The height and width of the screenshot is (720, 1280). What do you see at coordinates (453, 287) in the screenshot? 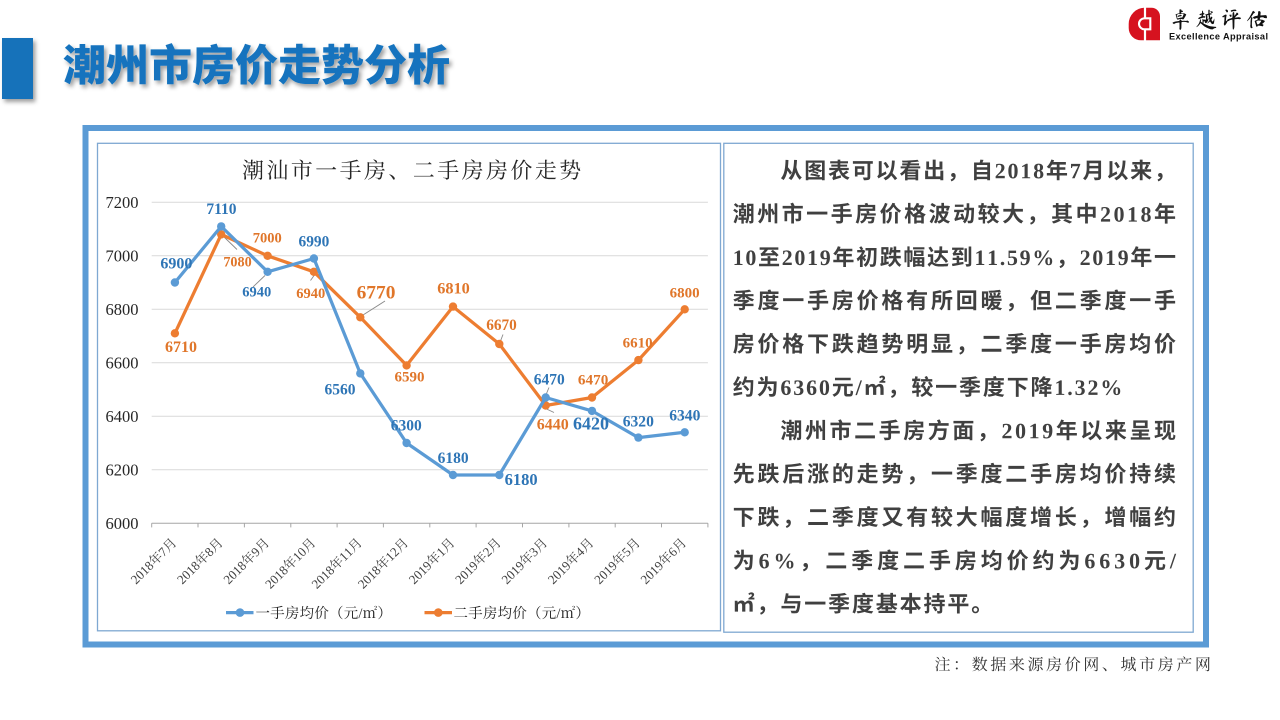
I see `svg-text: 6810` at bounding box center [453, 287].